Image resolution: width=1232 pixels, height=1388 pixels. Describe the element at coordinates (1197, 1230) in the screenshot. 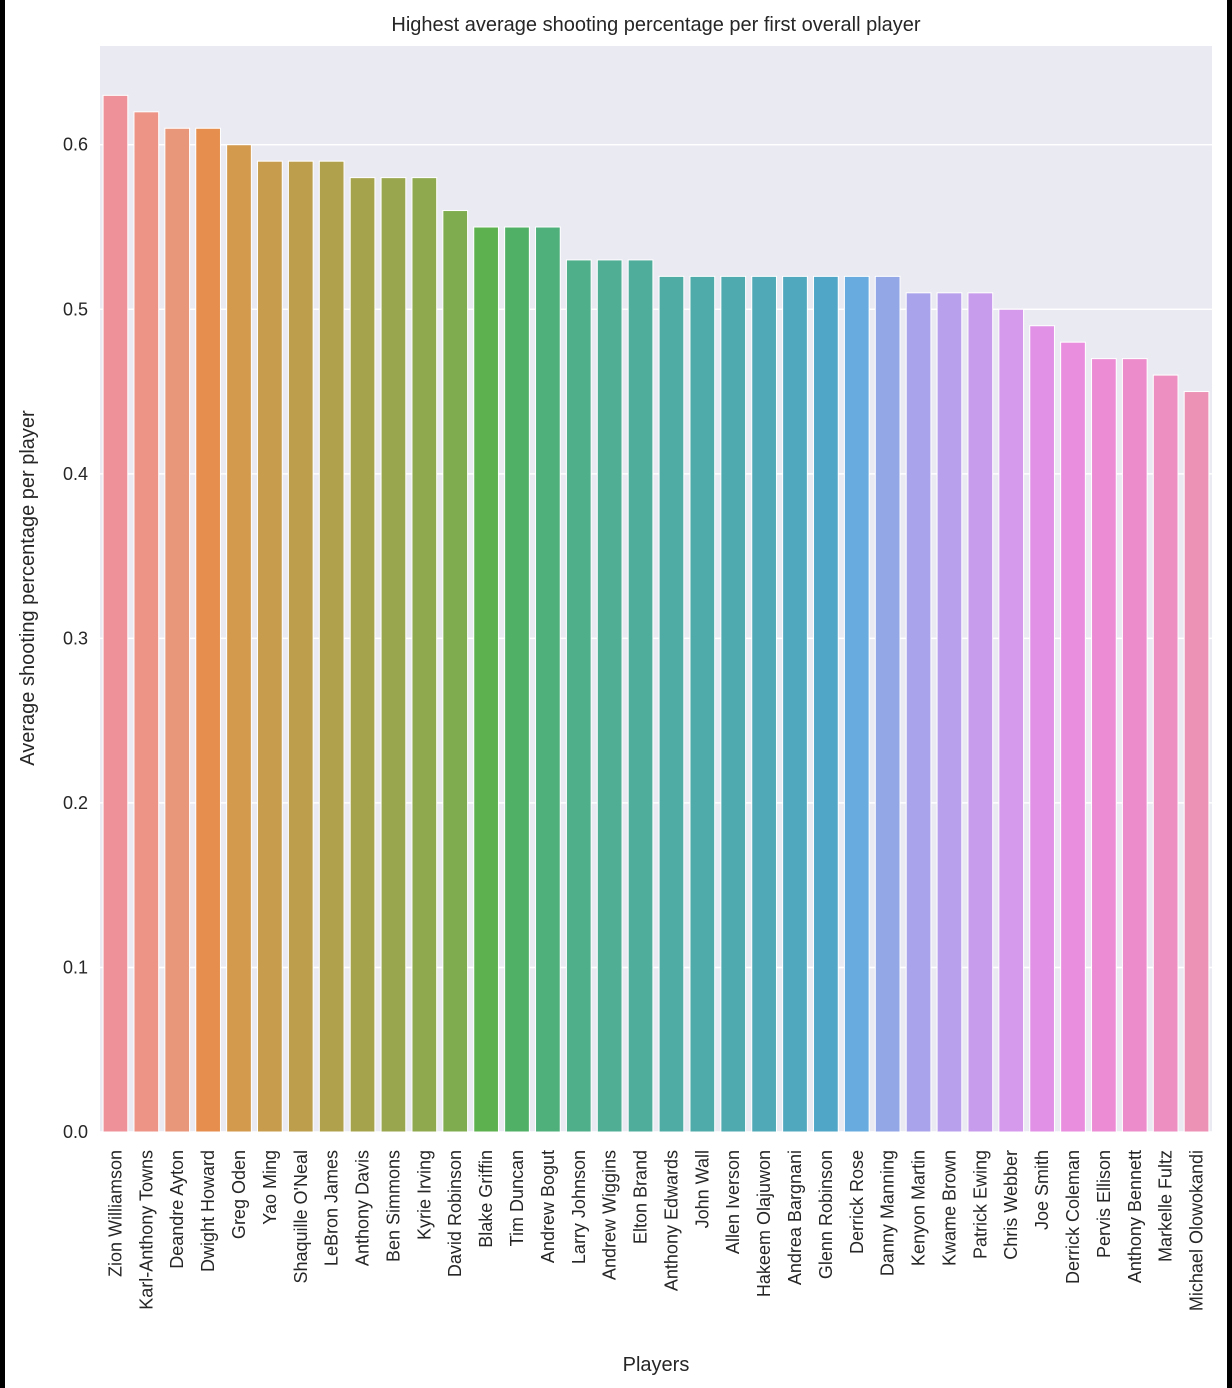

I see `x-tick-label: Michael Olowokandi` at that location.